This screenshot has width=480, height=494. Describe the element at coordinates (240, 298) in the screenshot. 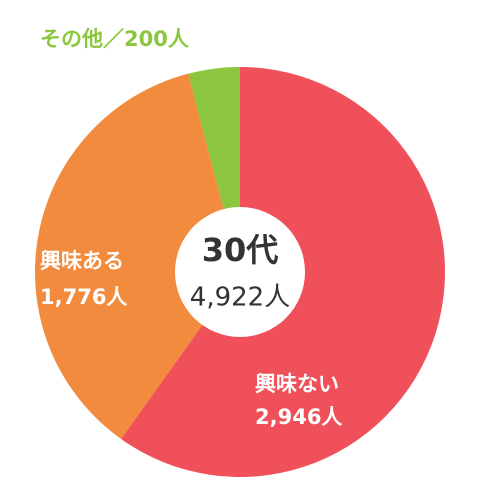

I see `center-total: 4,922人` at that location.